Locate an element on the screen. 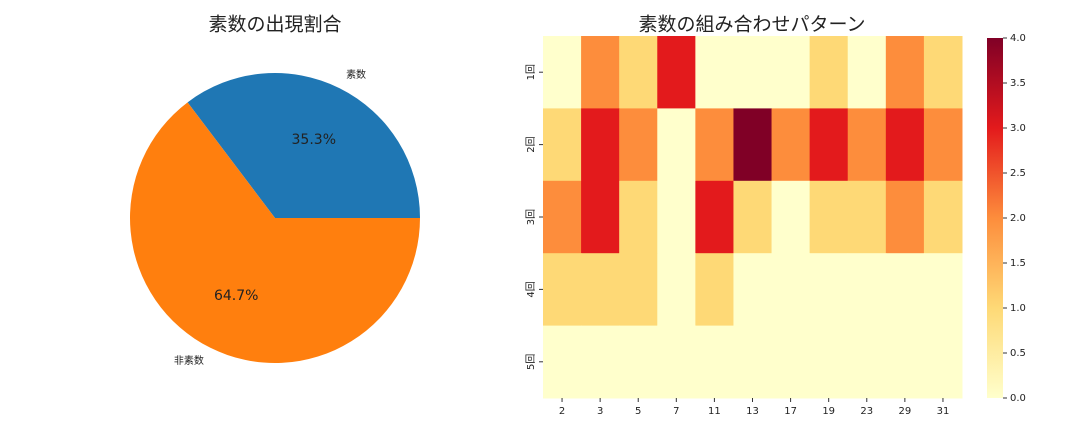 This screenshot has height=436, width=1080. x-tick-label: 19 is located at coordinates (828, 411).